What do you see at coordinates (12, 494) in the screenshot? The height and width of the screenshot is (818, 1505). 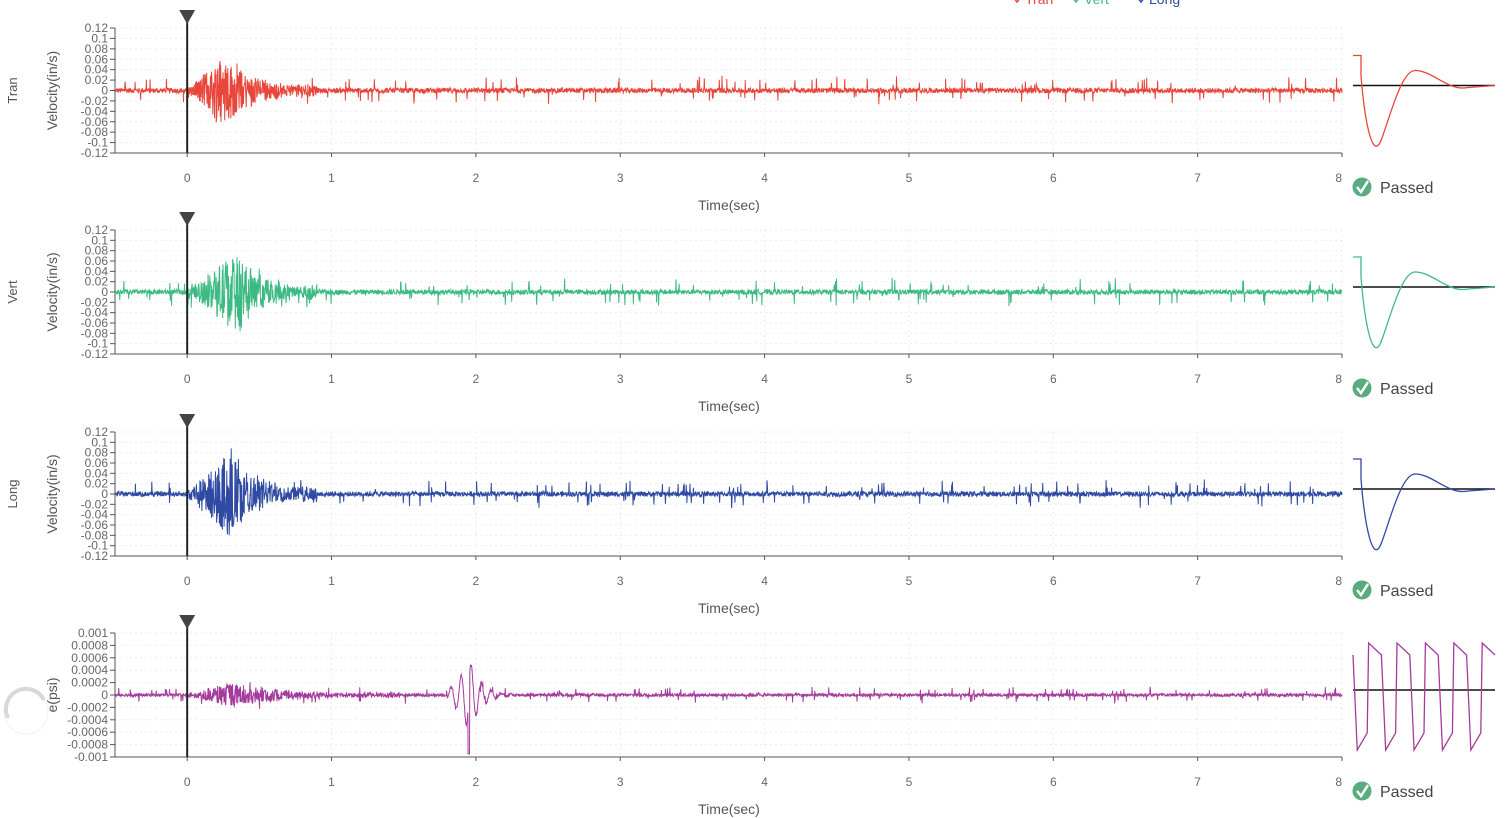 I see `channel-label: Long` at bounding box center [12, 494].